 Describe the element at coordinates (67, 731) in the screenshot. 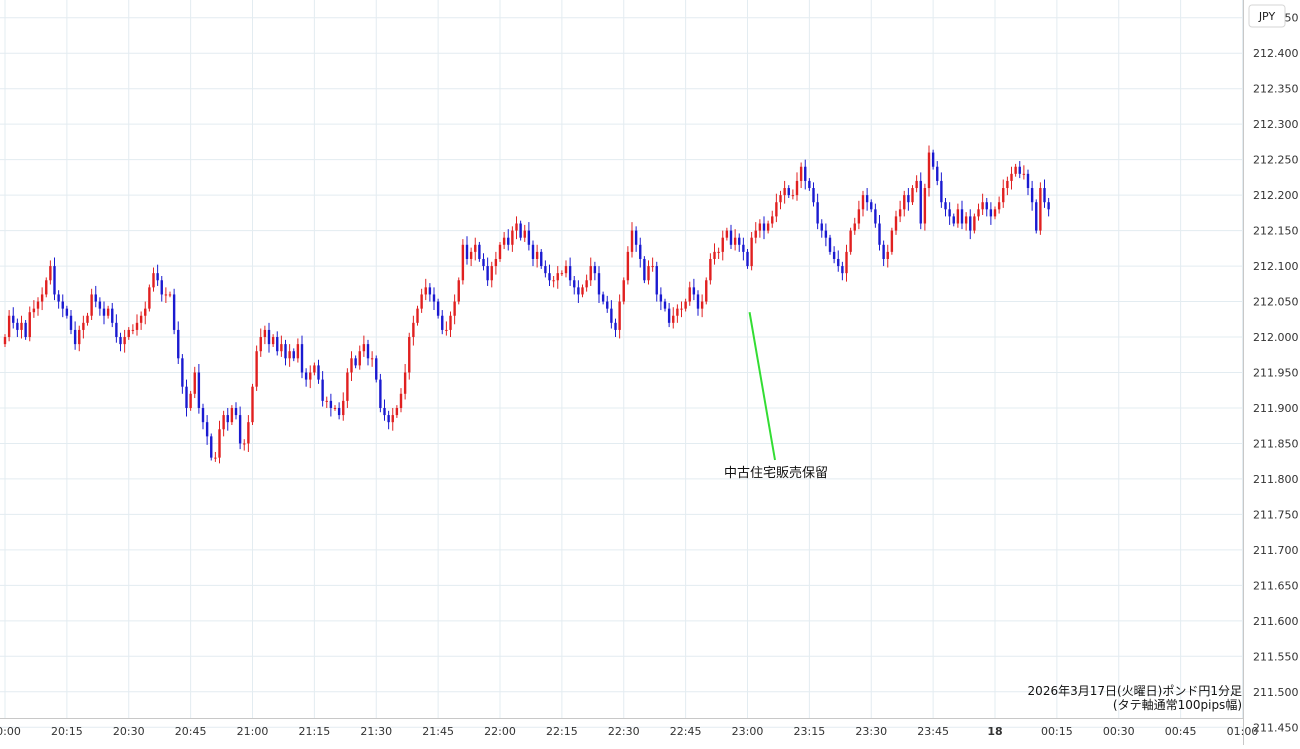

I see `time-tick-label: 20:15` at that location.